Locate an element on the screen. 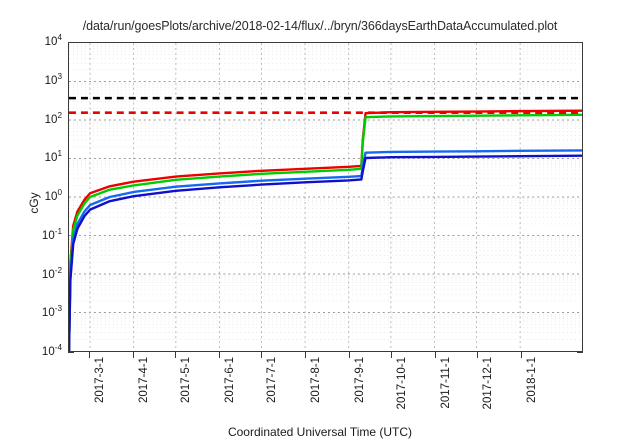 The height and width of the screenshot is (448, 640). y-tick-label: 10⁰ is located at coordinates (53, 195).